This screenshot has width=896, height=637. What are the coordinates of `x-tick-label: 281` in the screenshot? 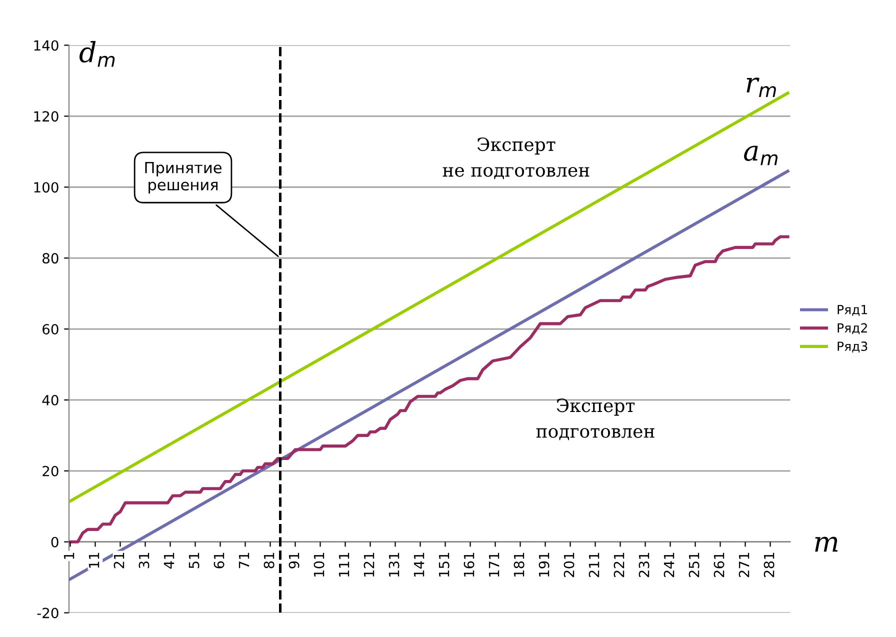 It's located at (769, 565).